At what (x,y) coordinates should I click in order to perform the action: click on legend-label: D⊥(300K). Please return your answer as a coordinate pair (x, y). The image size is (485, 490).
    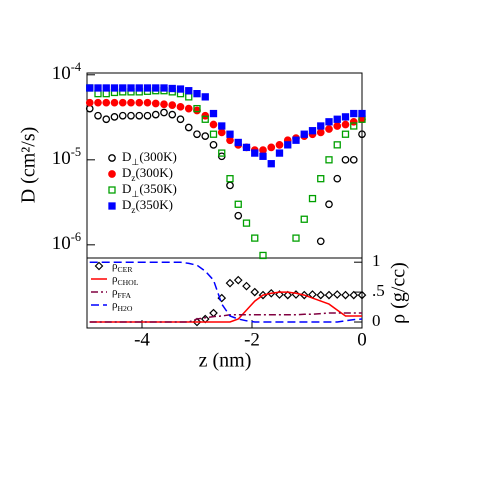
    Looking at the image, I should click on (149, 158).